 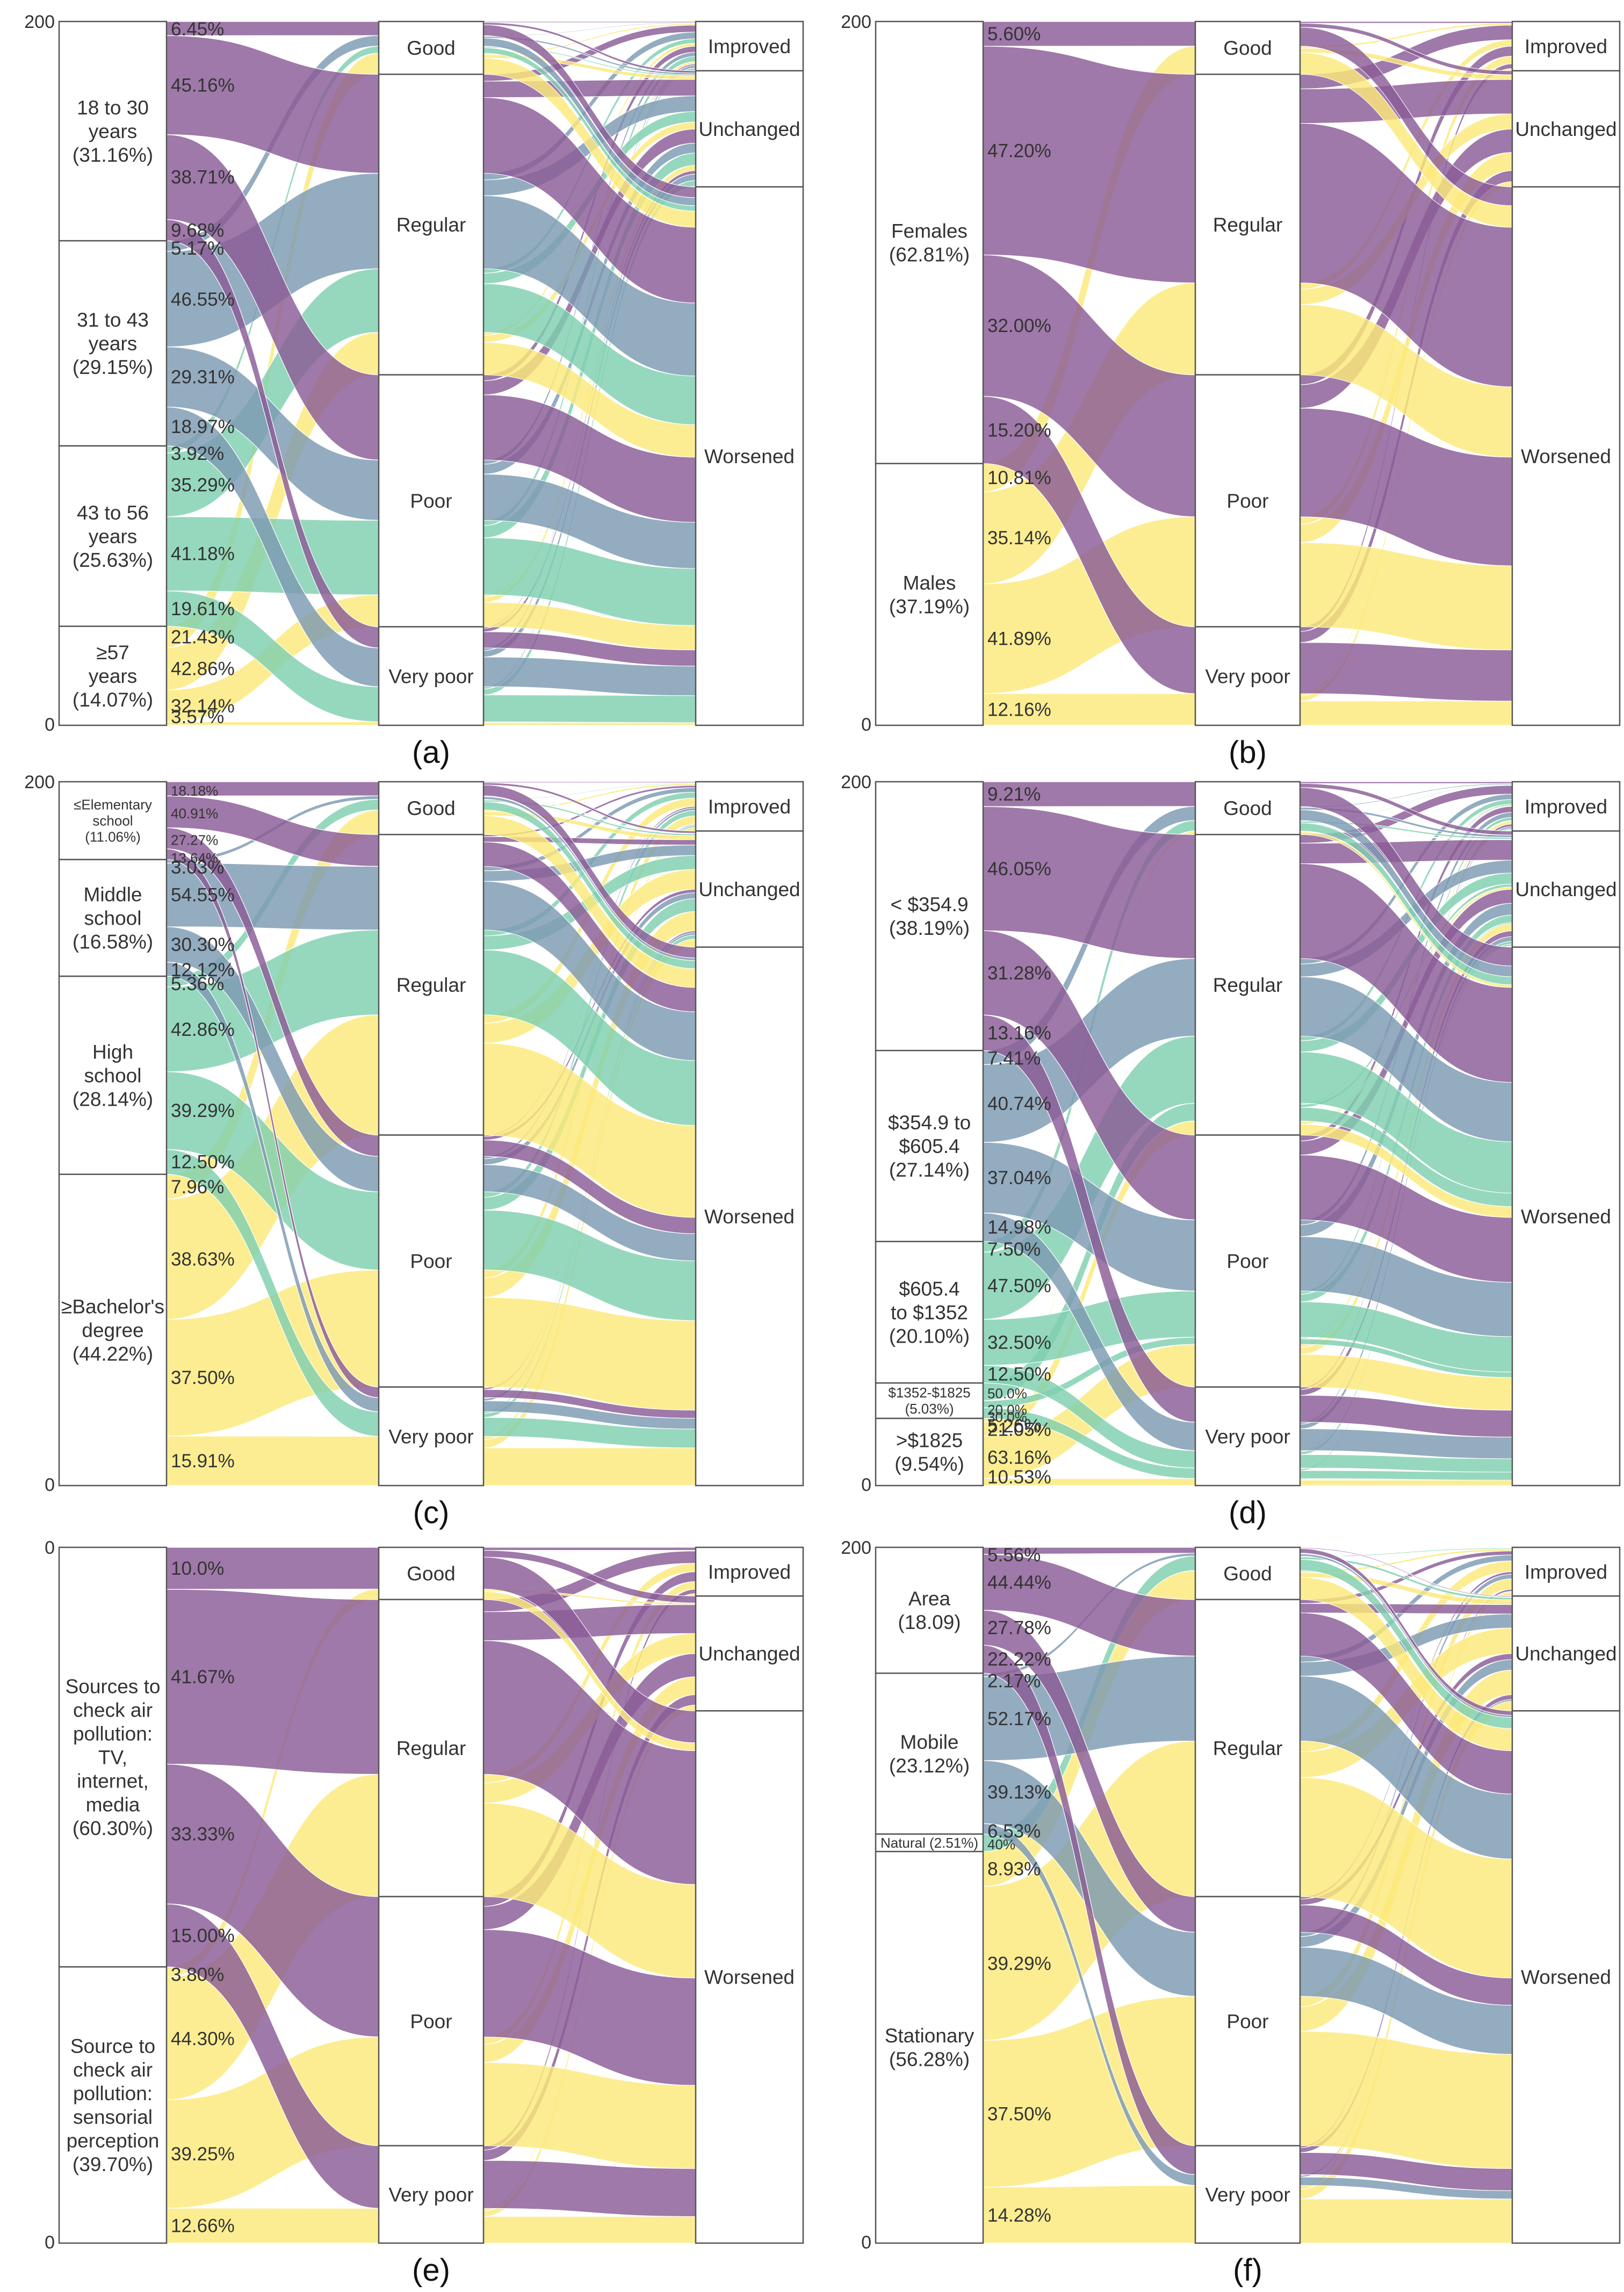 I want to click on outcome-node-unchanged: Unchanged, so click(x=749, y=889).